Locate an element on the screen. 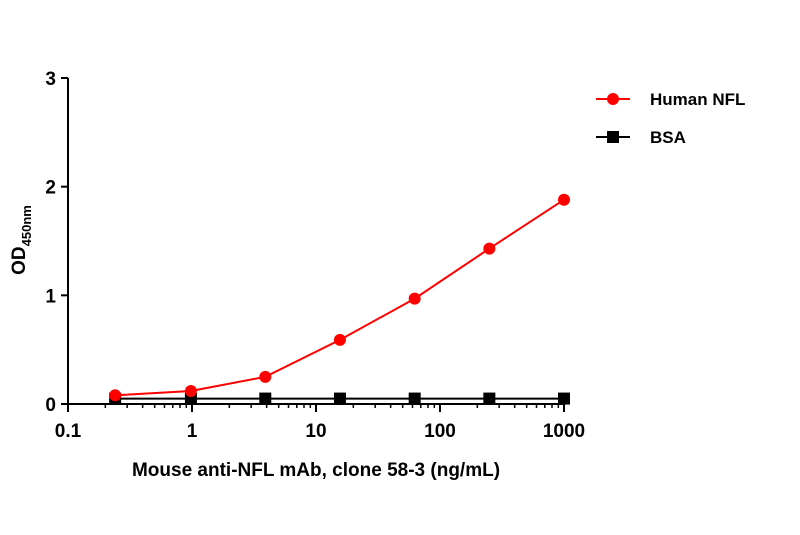 The height and width of the screenshot is (535, 800). y-tick-label: 3 is located at coordinates (50, 79).